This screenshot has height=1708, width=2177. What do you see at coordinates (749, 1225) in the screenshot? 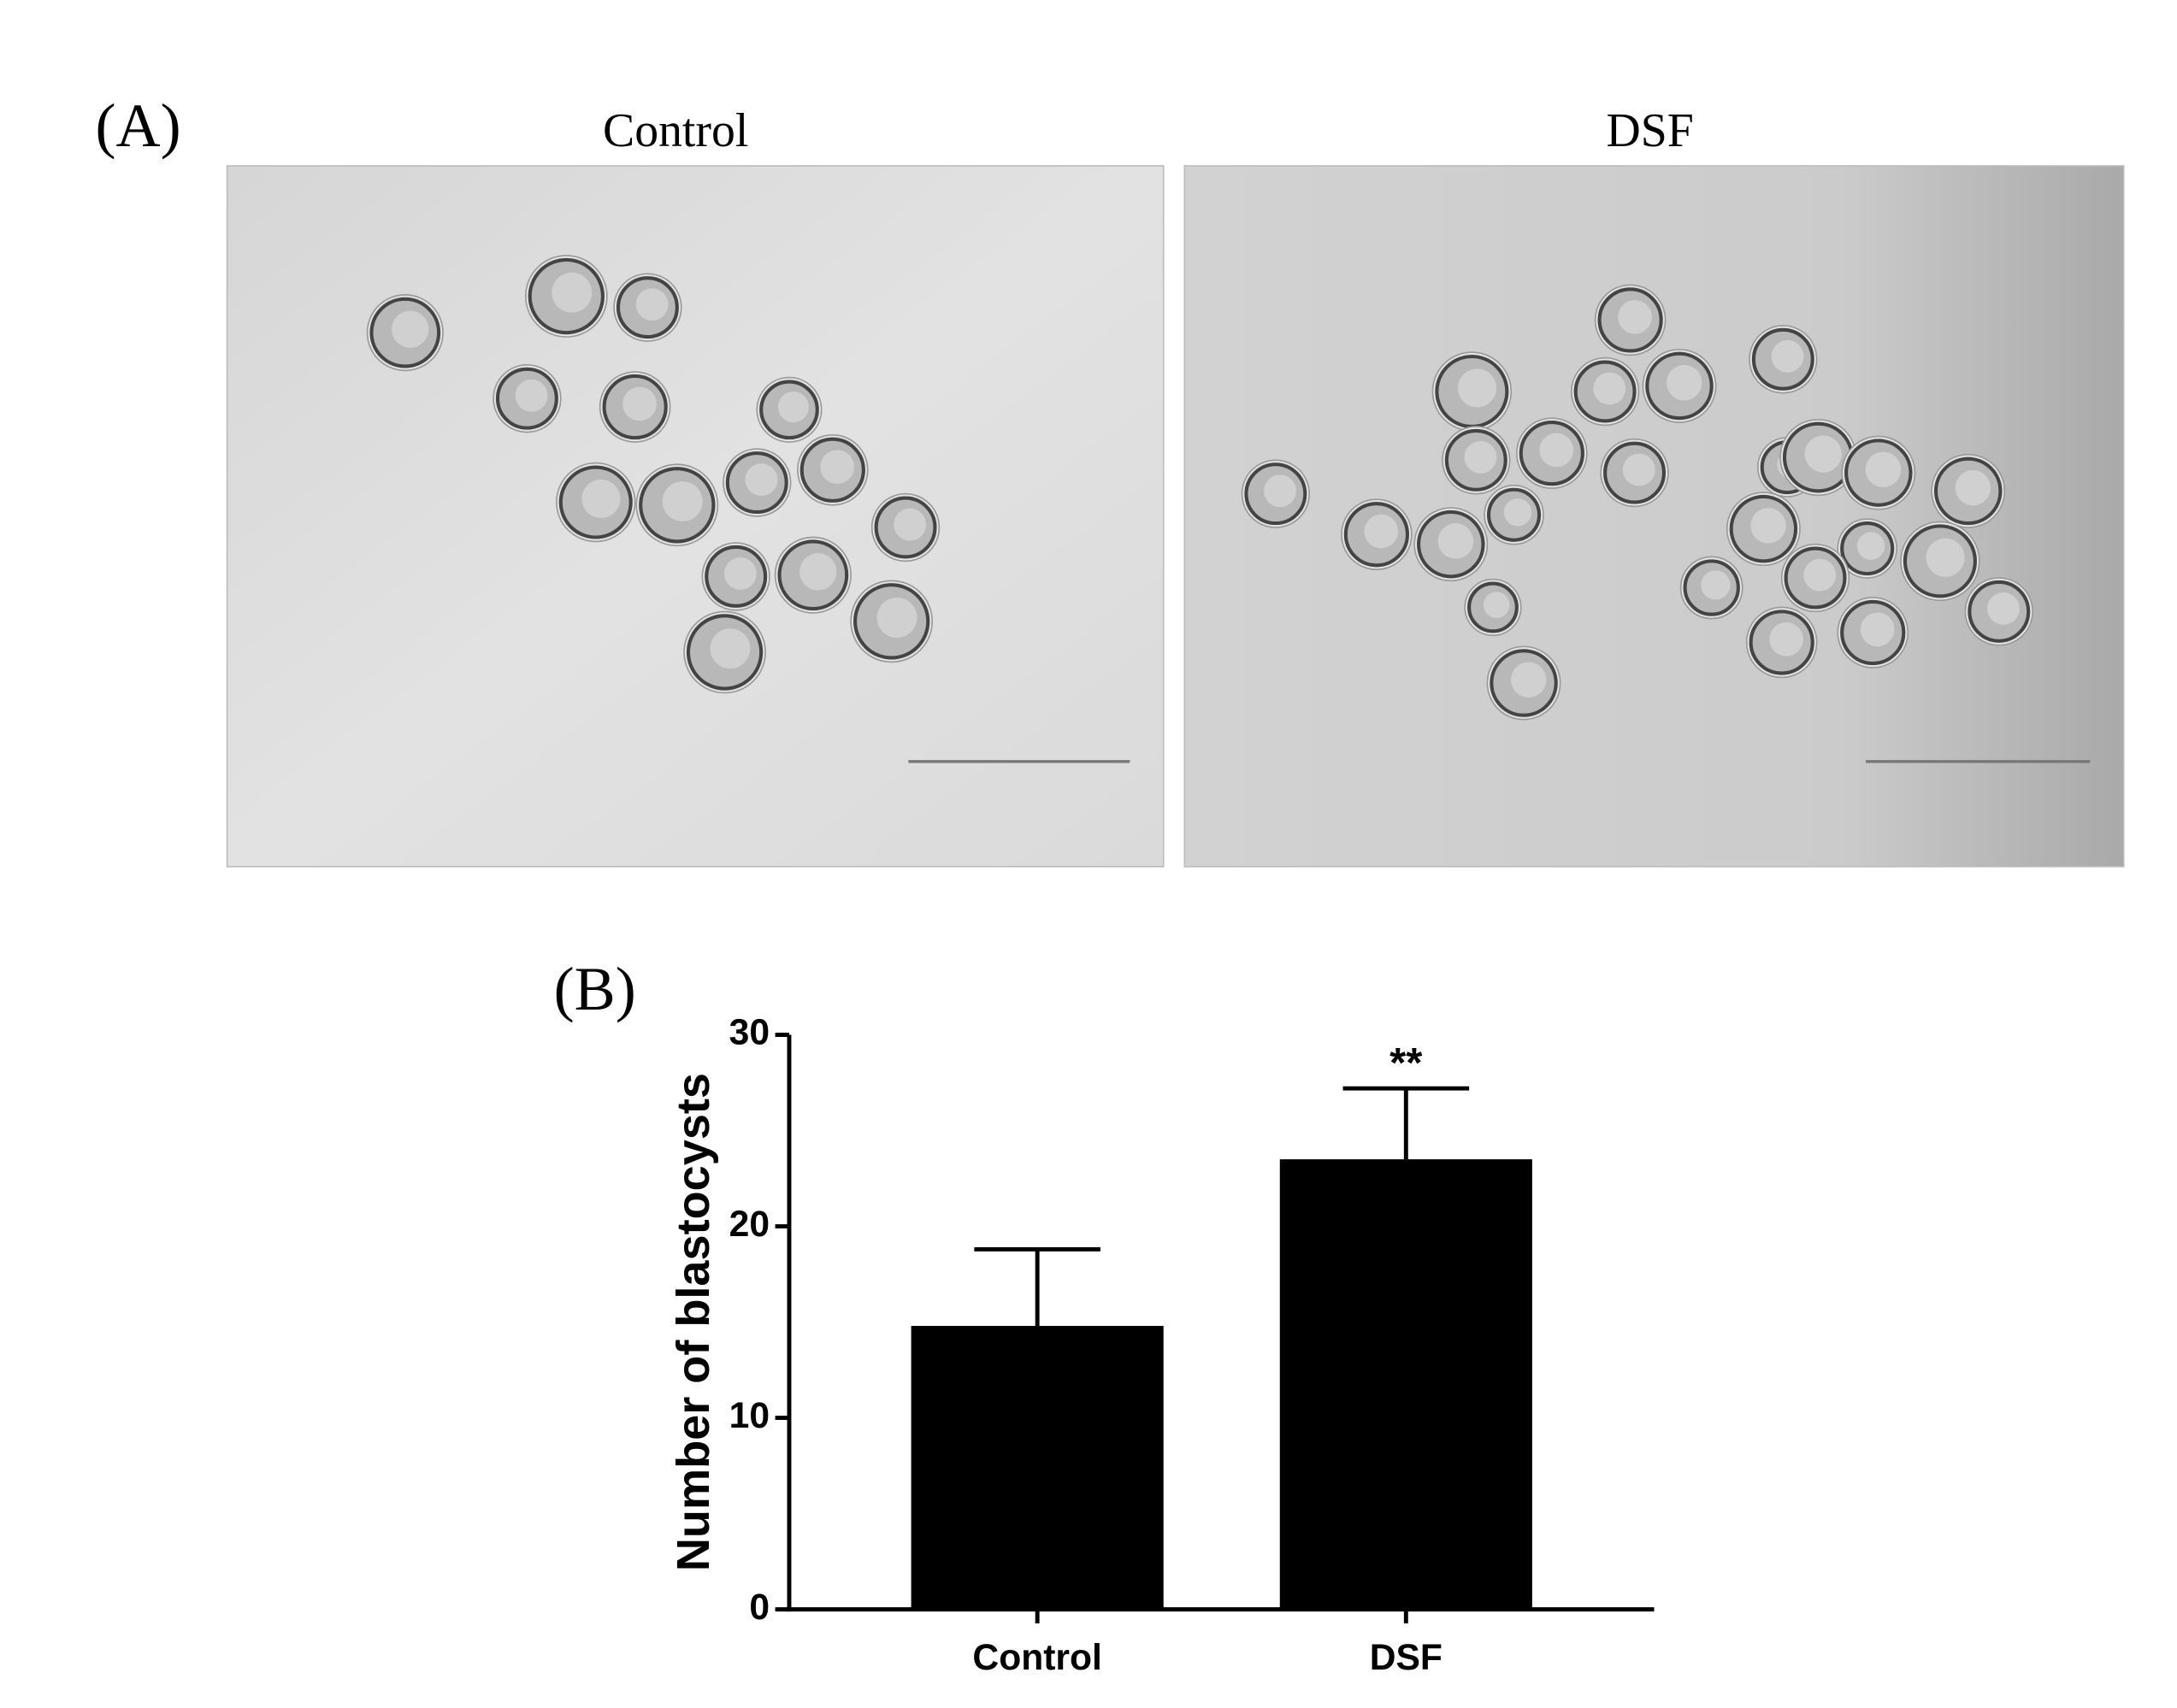
I see `y-tick-label: 20` at bounding box center [749, 1225].